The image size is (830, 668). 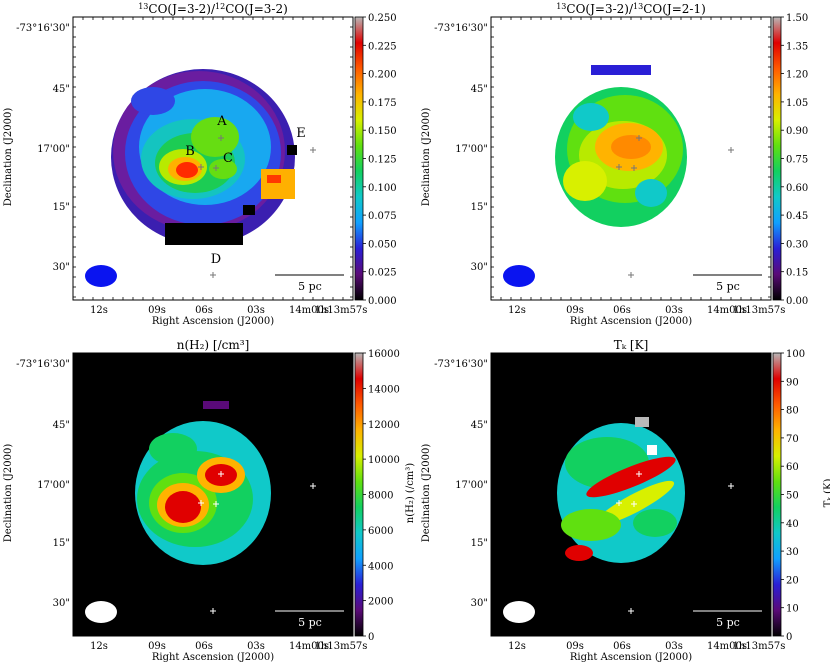 What do you see at coordinates (792, 496) in the screenshot?
I see `colorbar-tick-label: 50` at bounding box center [792, 496].